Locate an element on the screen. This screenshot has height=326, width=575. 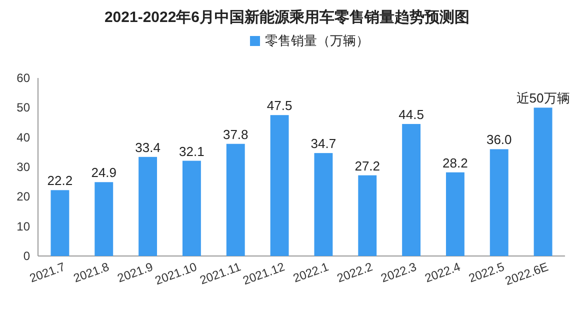
y-tick-label: 50 is located at coordinates (23, 107).